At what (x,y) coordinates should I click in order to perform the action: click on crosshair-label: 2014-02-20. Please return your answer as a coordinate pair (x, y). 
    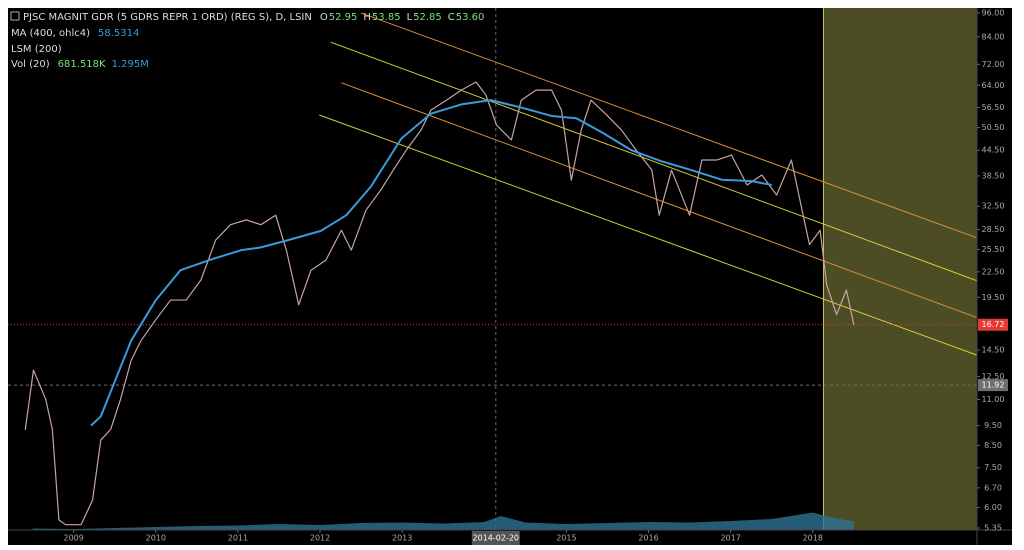
    Looking at the image, I should click on (496, 538).